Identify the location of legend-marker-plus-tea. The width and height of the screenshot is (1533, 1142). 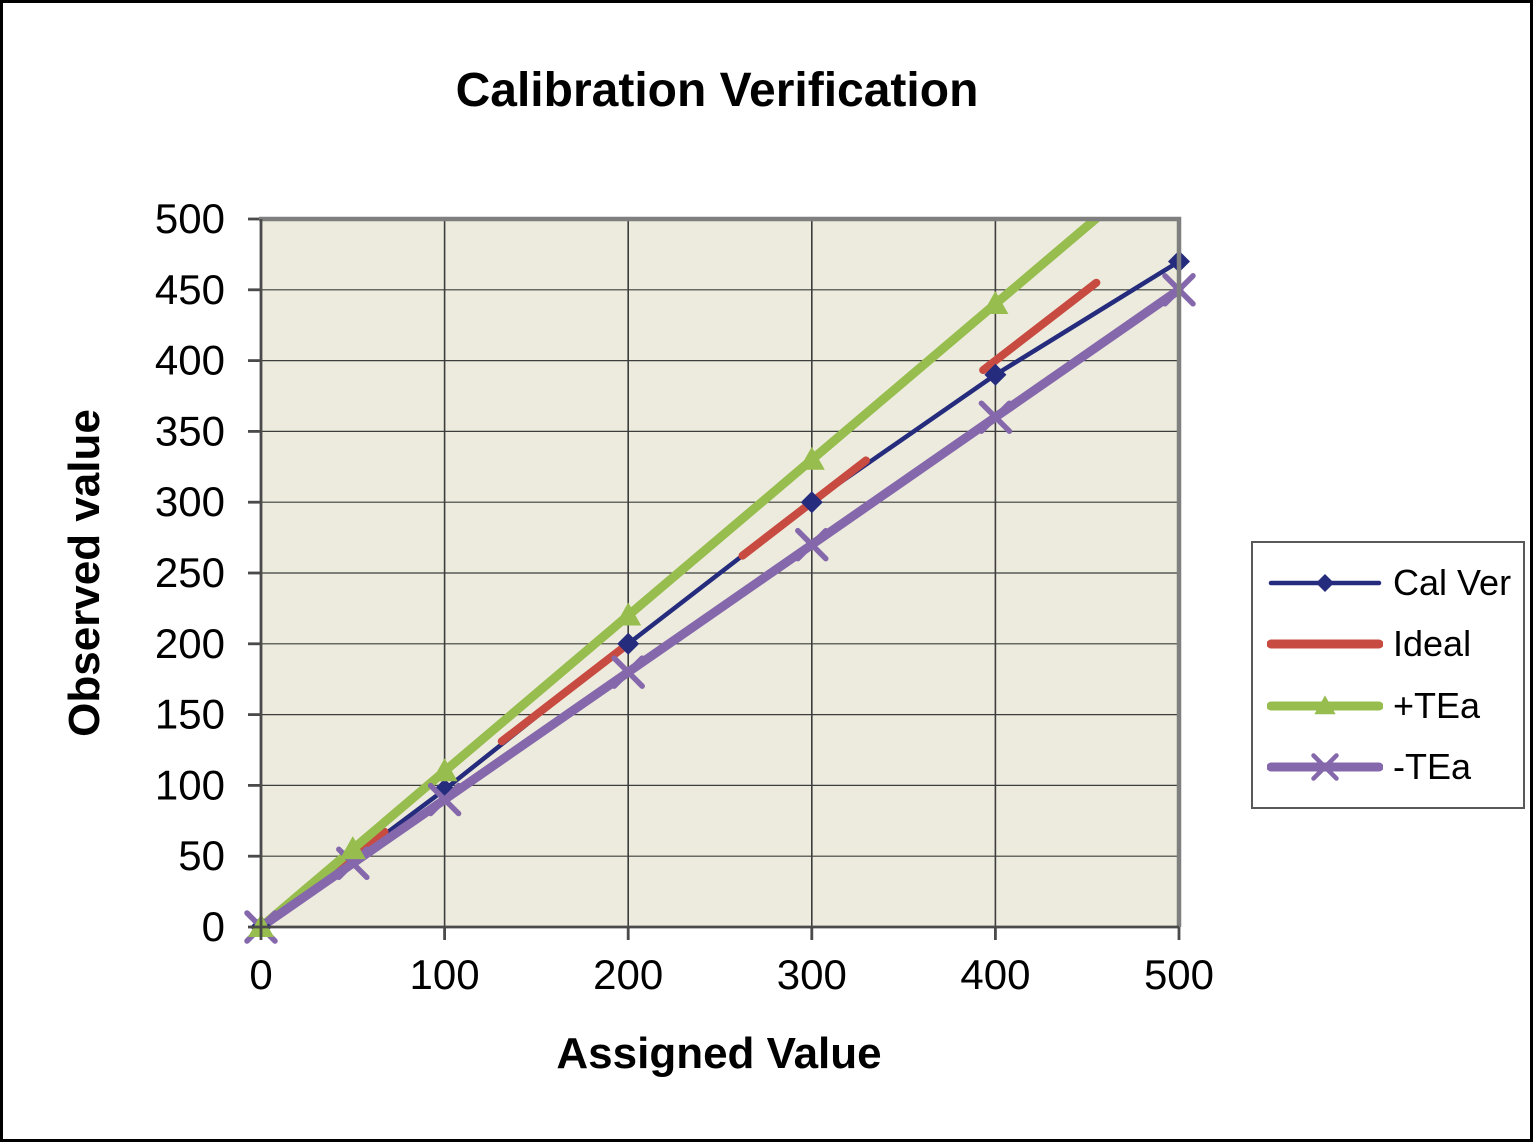
(1325, 704).